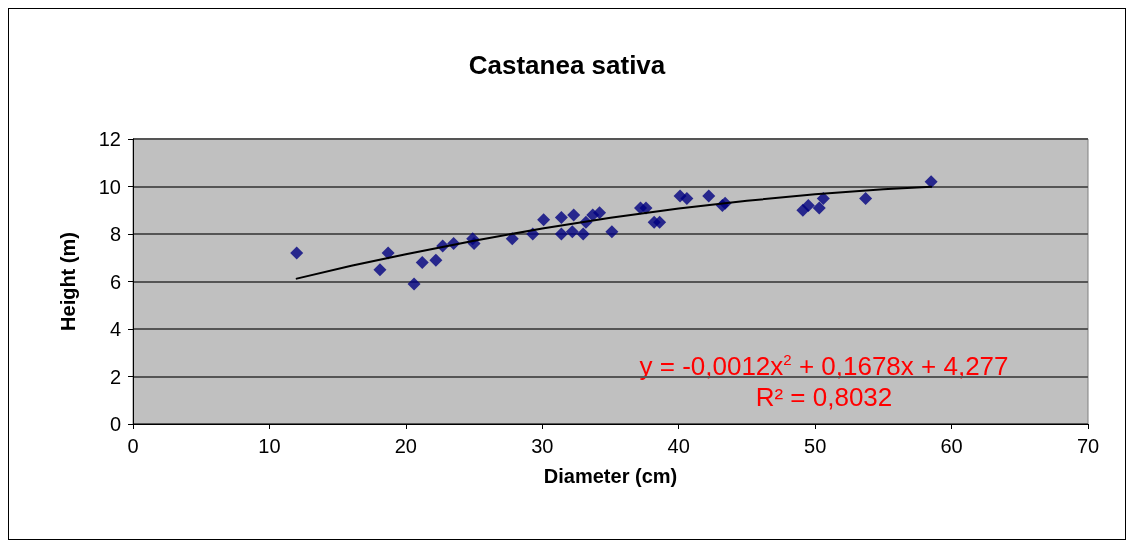 The image size is (1134, 548). What do you see at coordinates (951, 446) in the screenshot?
I see `x-tick-label: 60` at bounding box center [951, 446].